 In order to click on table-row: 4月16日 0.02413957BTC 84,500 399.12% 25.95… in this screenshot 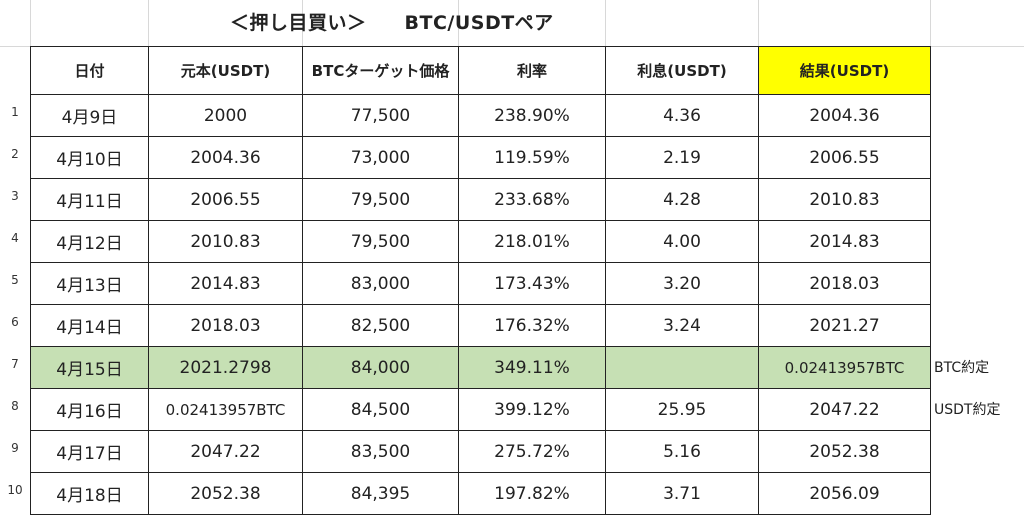, I will do `click(480, 409)`.